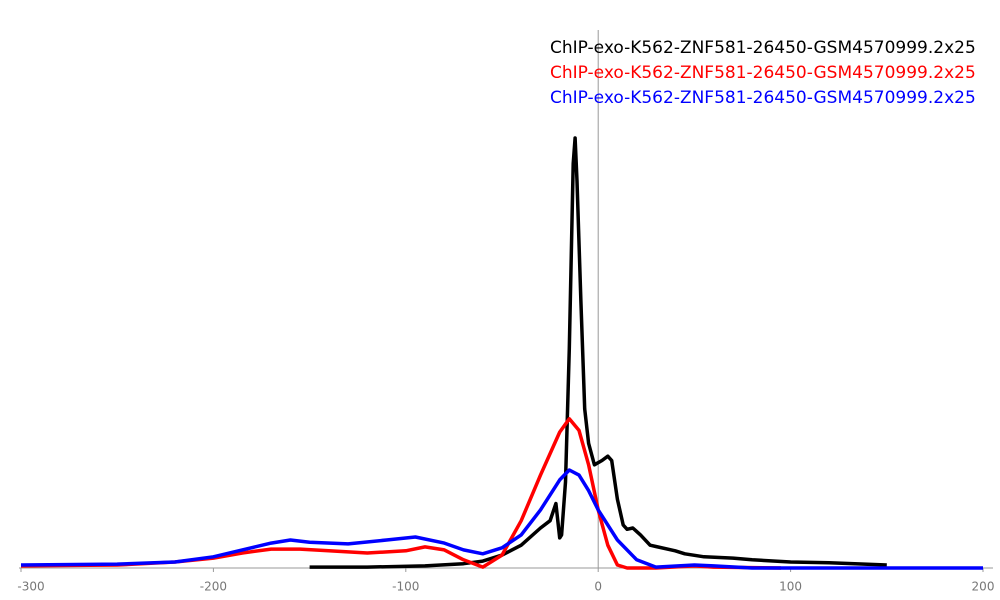 The height and width of the screenshot is (600, 1000). I want to click on x-tick-label: 100, so click(790, 587).